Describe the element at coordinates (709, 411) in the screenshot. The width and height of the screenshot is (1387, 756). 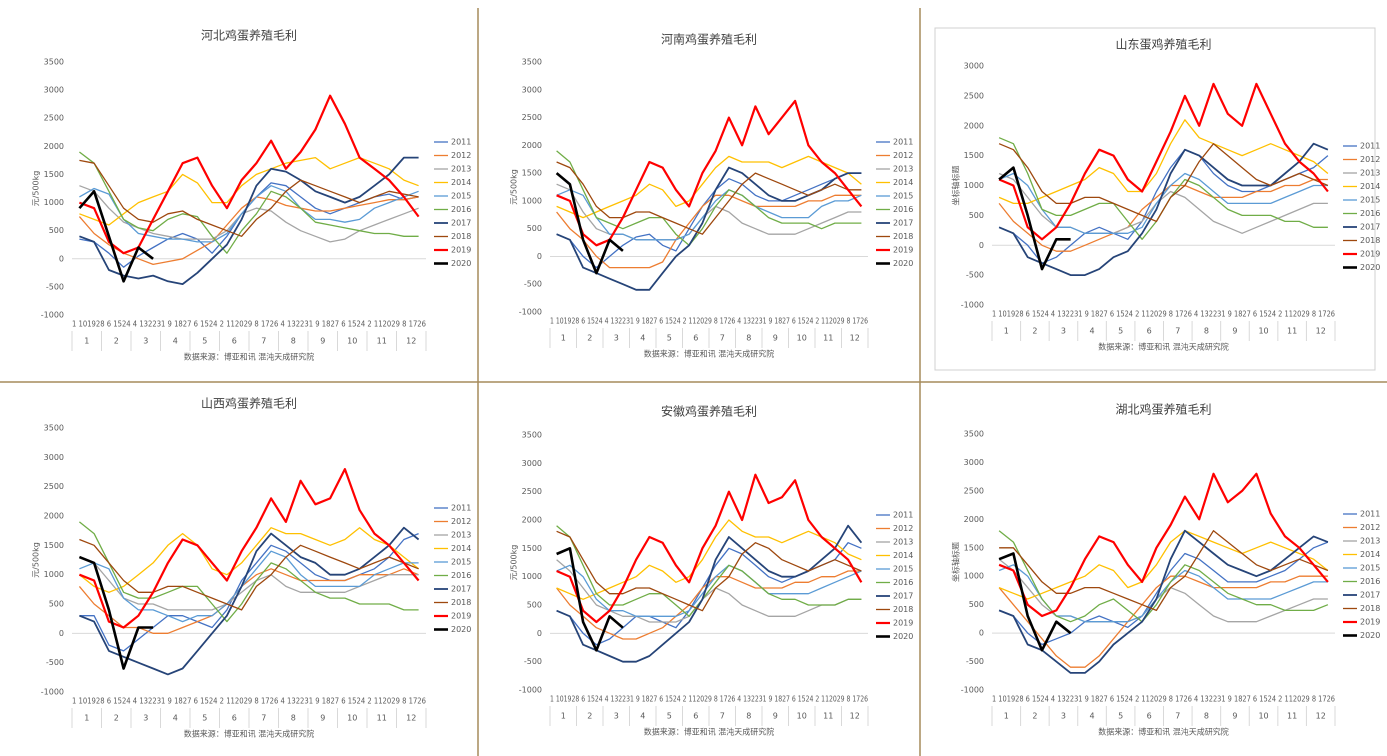
I see `chart-title: 安徽鸡蛋养殖毛利` at that location.